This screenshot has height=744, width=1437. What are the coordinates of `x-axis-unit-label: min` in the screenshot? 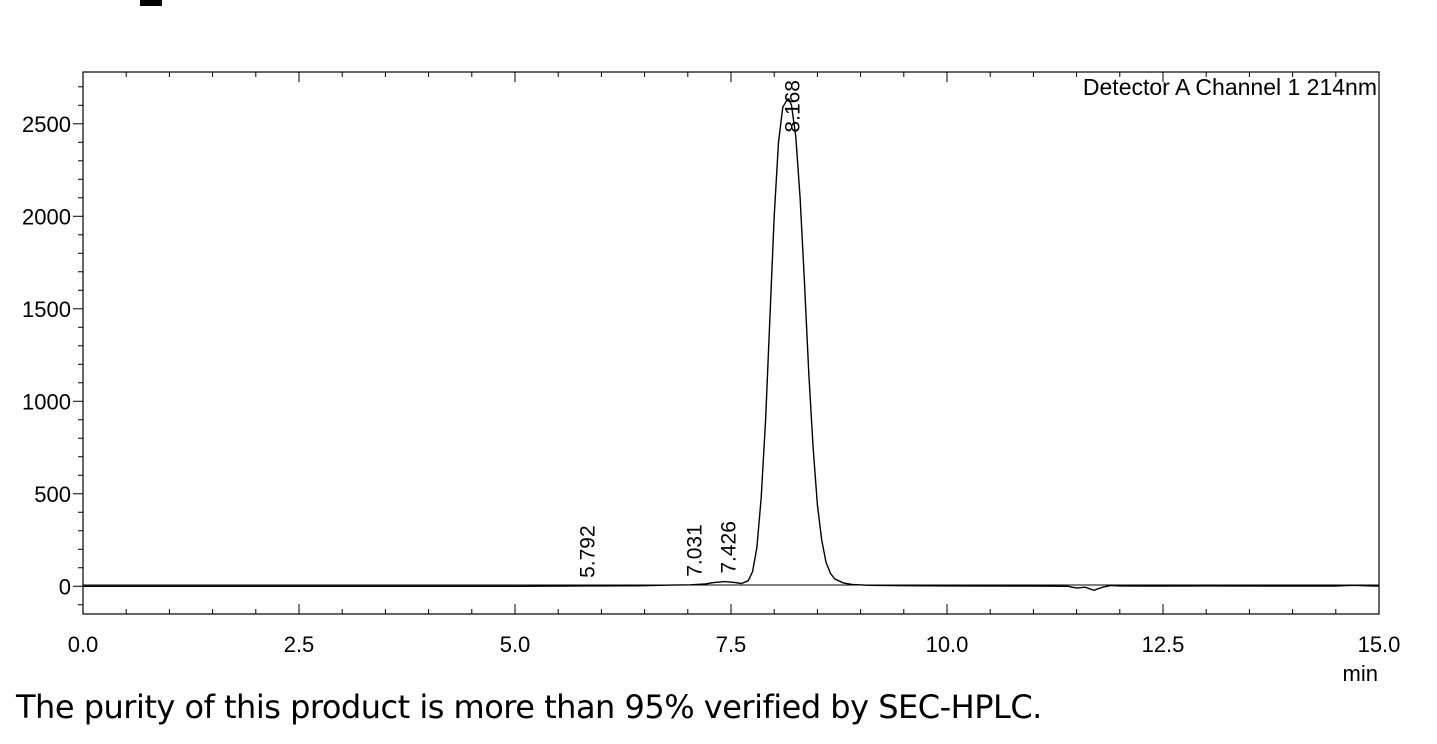 It's located at (1360, 673).